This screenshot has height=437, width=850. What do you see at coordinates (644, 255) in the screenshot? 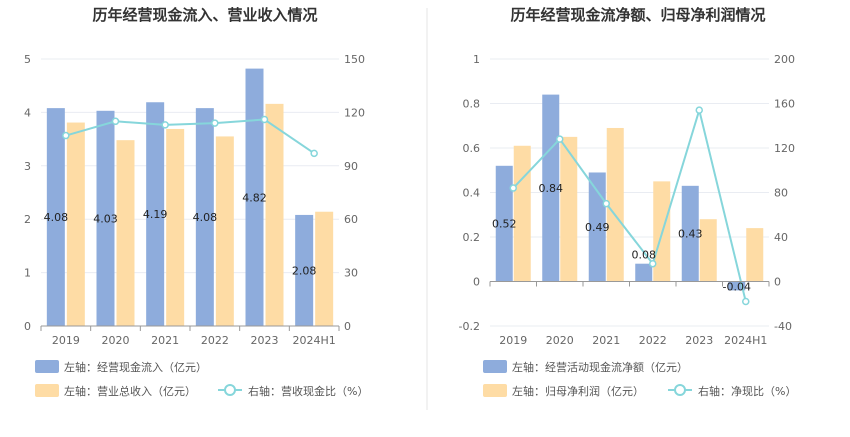
I see `c2-primary-bar-value-label: 0.08` at bounding box center [644, 255].